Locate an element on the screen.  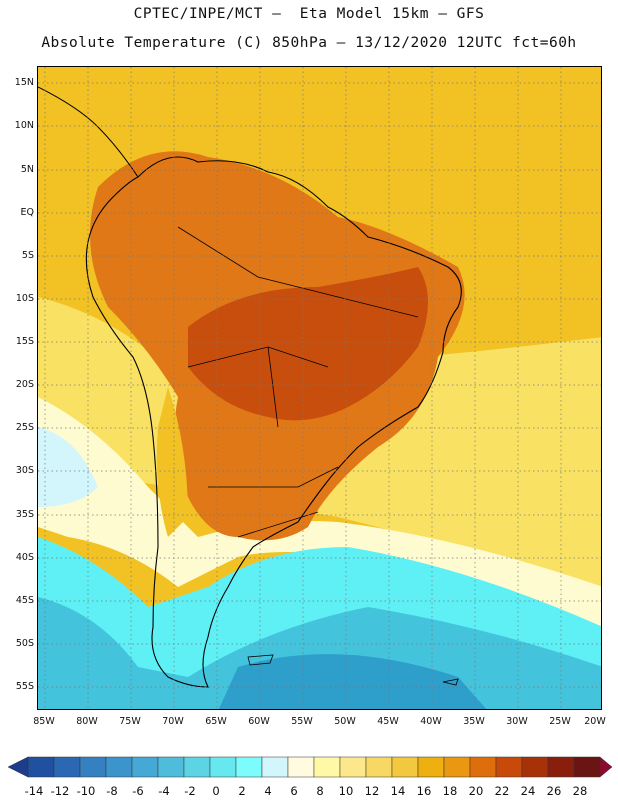
lon-label: 55W is located at coordinates (302, 721).